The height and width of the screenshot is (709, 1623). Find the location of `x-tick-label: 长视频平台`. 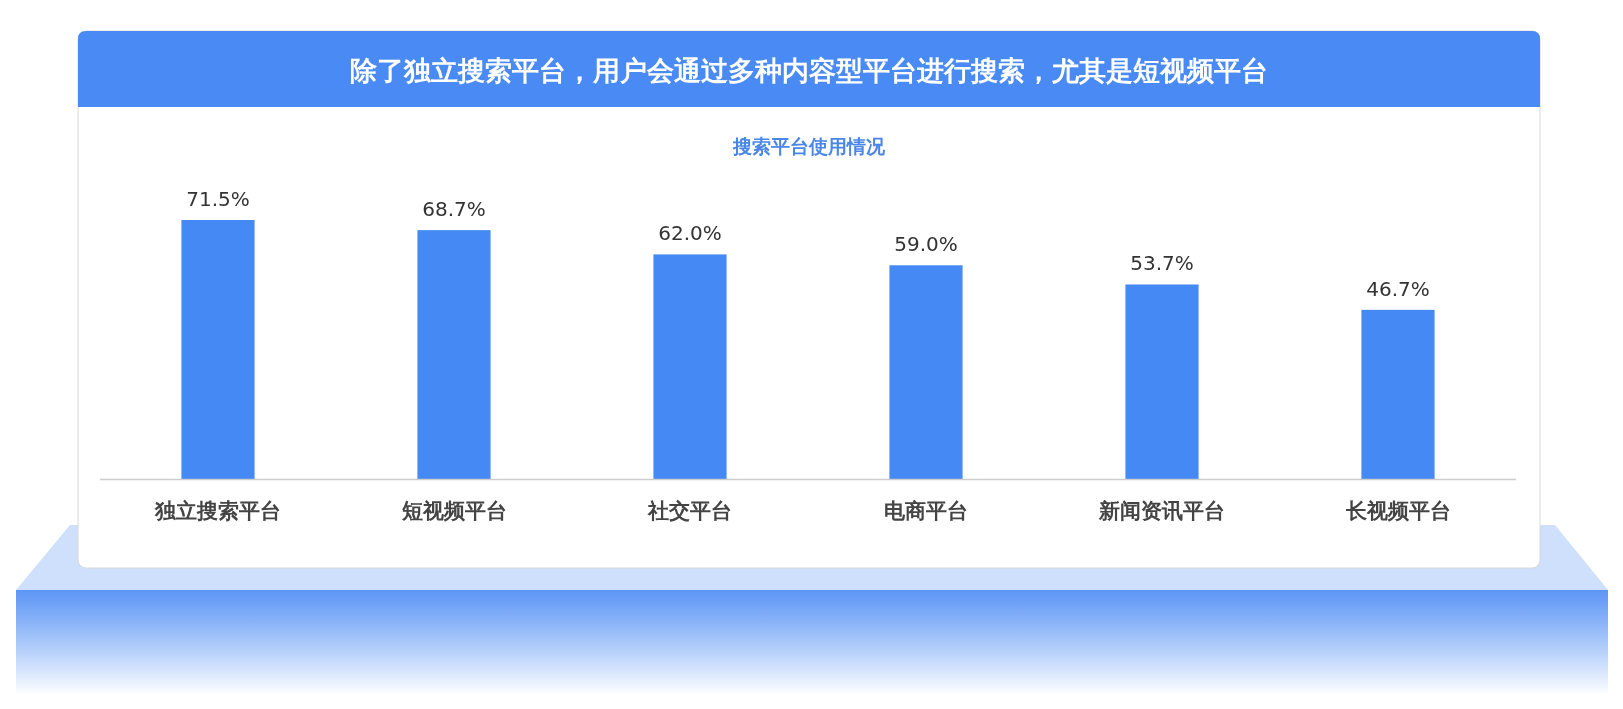

x-tick-label: 长视频平台 is located at coordinates (1397, 511).